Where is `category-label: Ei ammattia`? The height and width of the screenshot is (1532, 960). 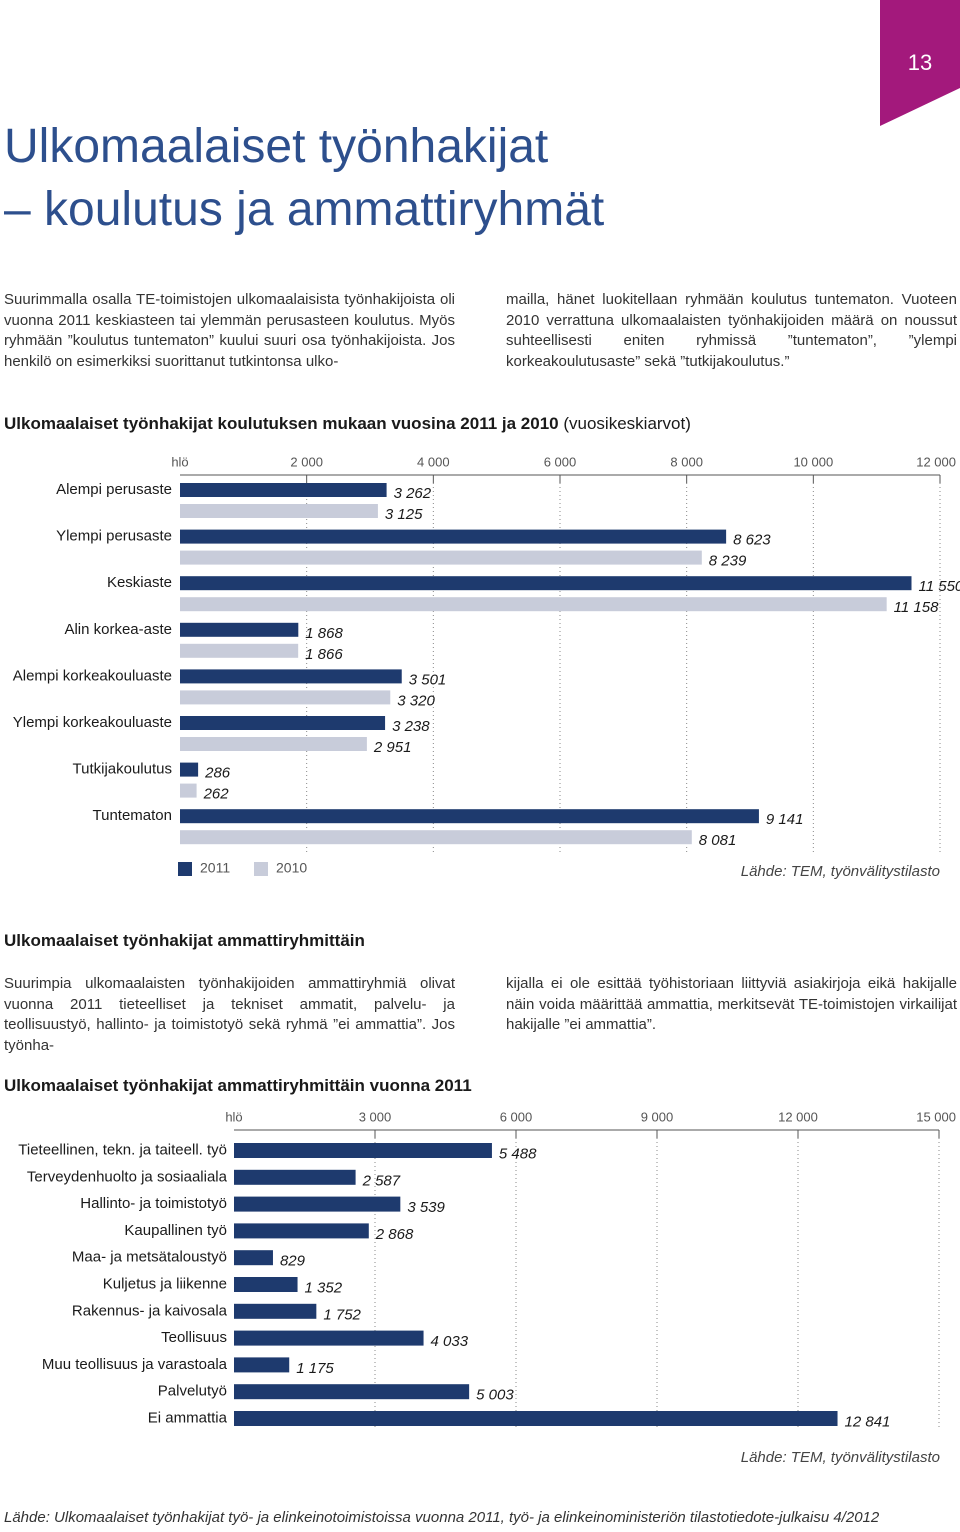
category-label: Ei ammattia is located at coordinates (188, 1417).